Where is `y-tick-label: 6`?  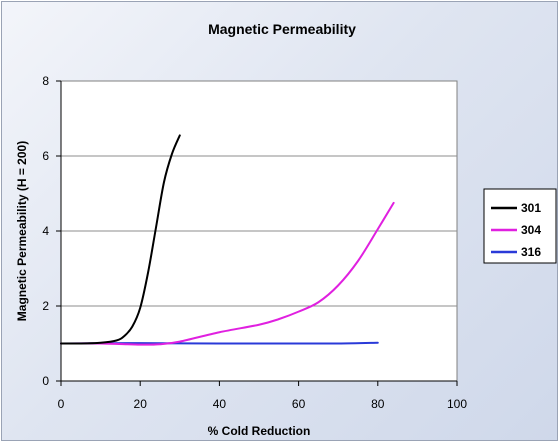
y-tick-label: 6 is located at coordinates (45, 156).